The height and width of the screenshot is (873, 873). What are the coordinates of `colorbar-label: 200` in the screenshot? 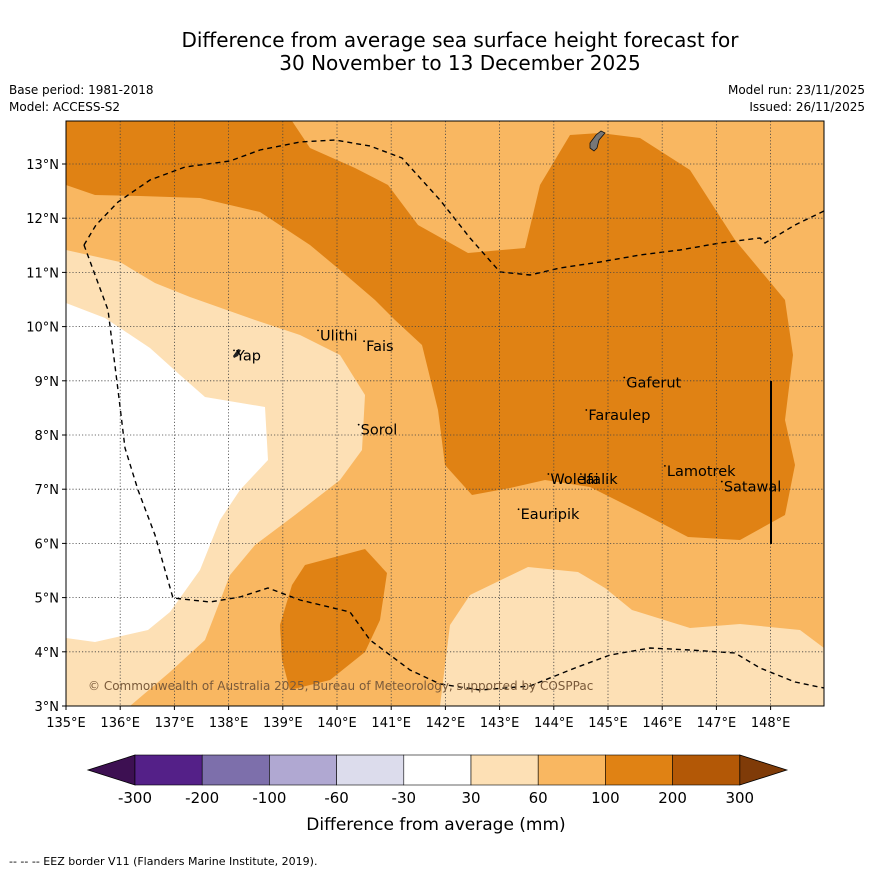 It's located at (672, 798).